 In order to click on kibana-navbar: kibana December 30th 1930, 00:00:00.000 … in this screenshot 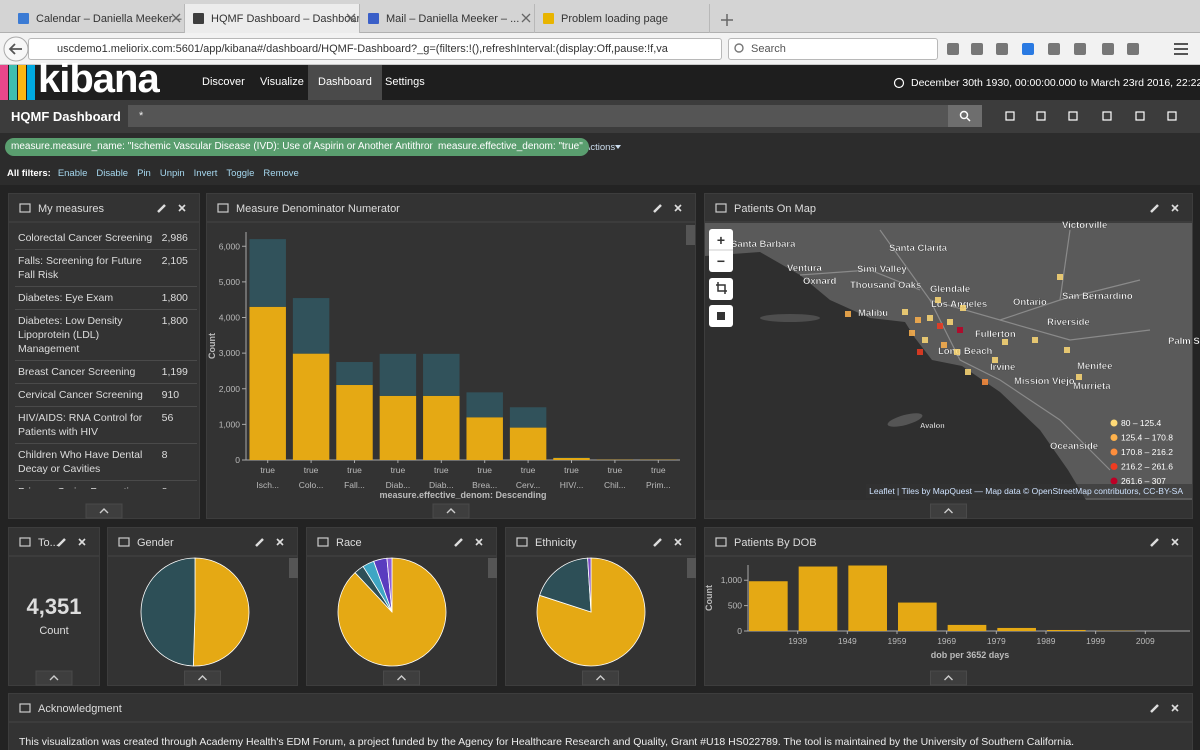, I will do `click(600, 79)`.